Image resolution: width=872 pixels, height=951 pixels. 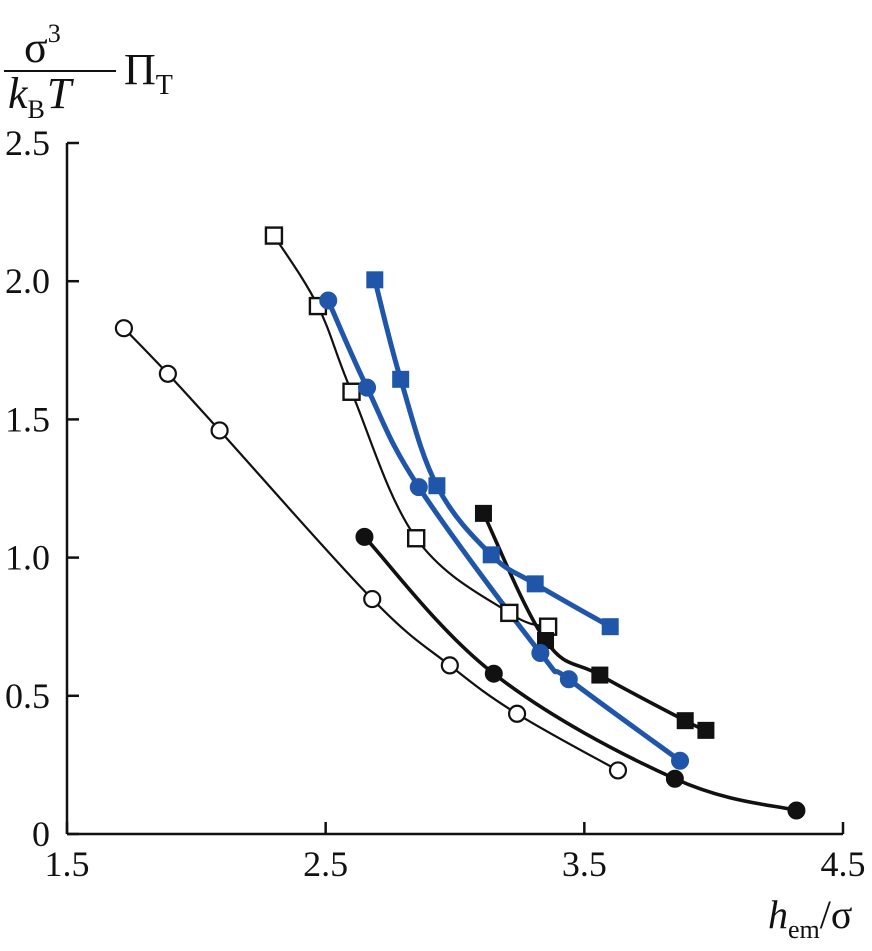 I want to click on x-tick-label: 2.5, so click(x=325, y=864).